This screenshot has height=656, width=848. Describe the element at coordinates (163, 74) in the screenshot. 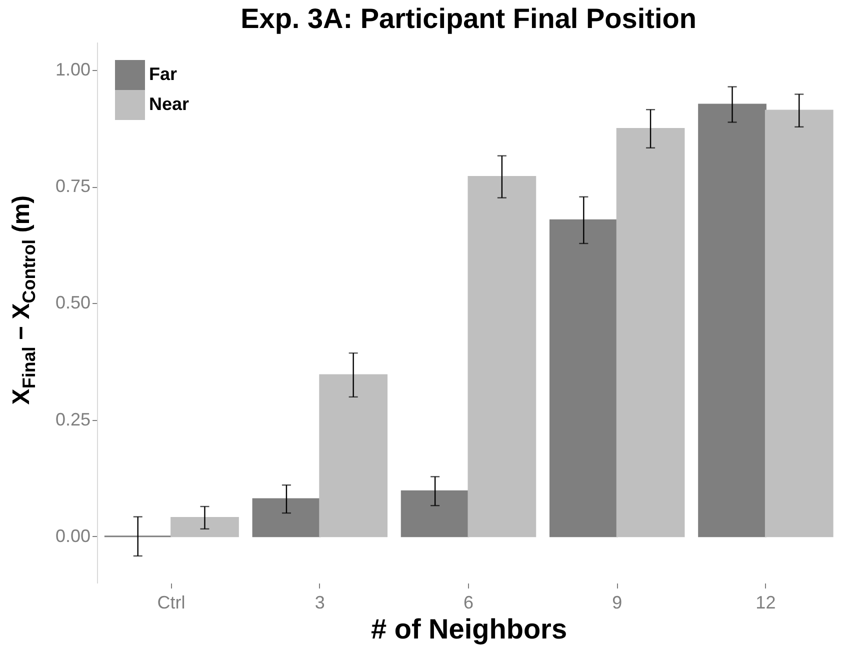

I see `legend-label: Far` at that location.